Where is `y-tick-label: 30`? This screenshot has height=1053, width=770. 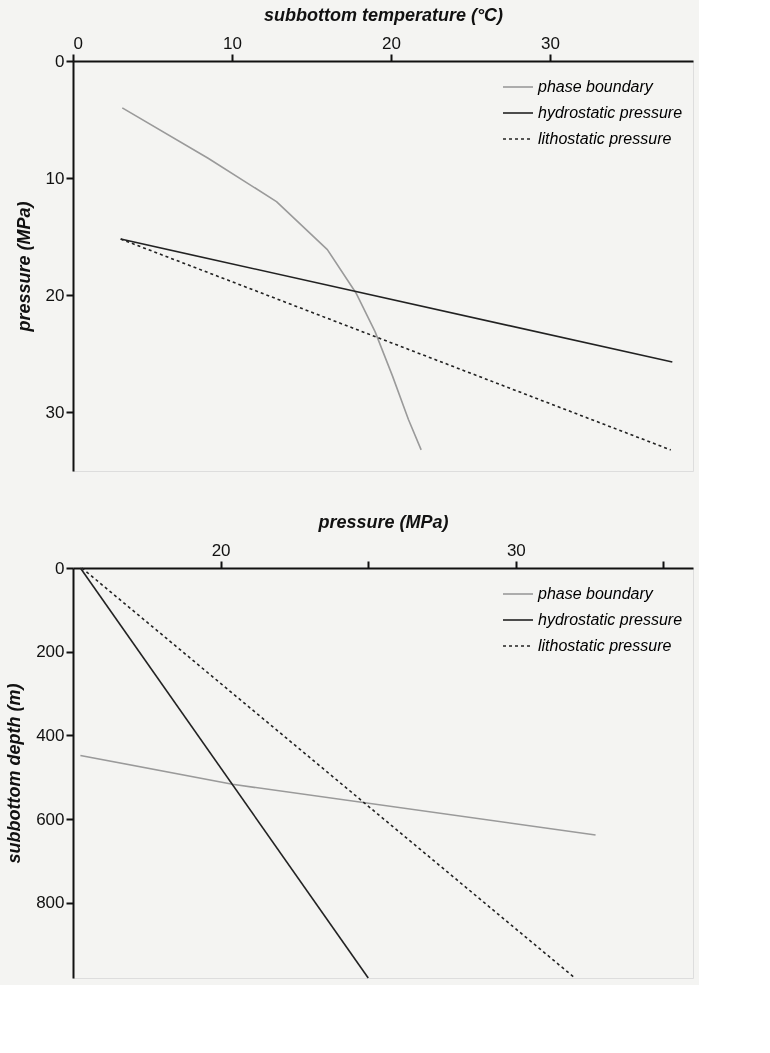 y-tick-label: 30 is located at coordinates (55, 412).